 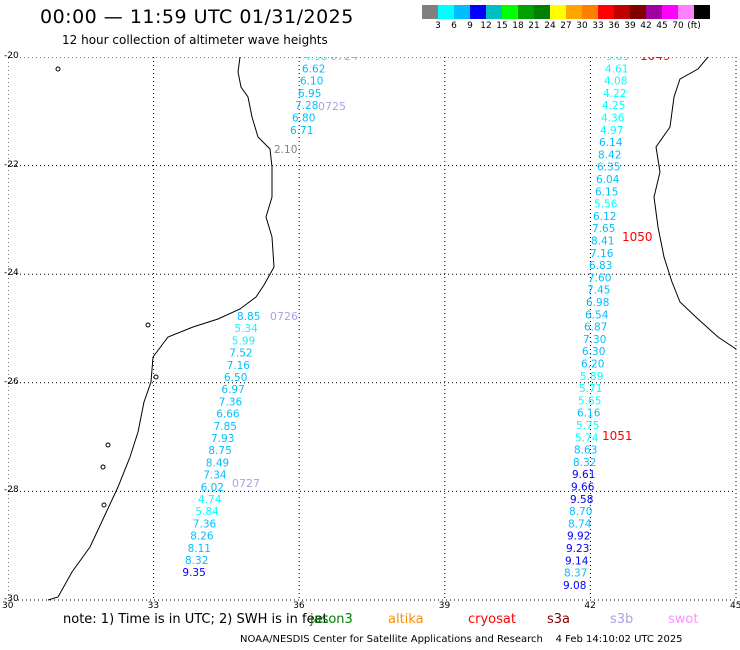 What do you see at coordinates (331, 619) in the screenshot?
I see `satellite-legend-jason3: jason3` at bounding box center [331, 619].